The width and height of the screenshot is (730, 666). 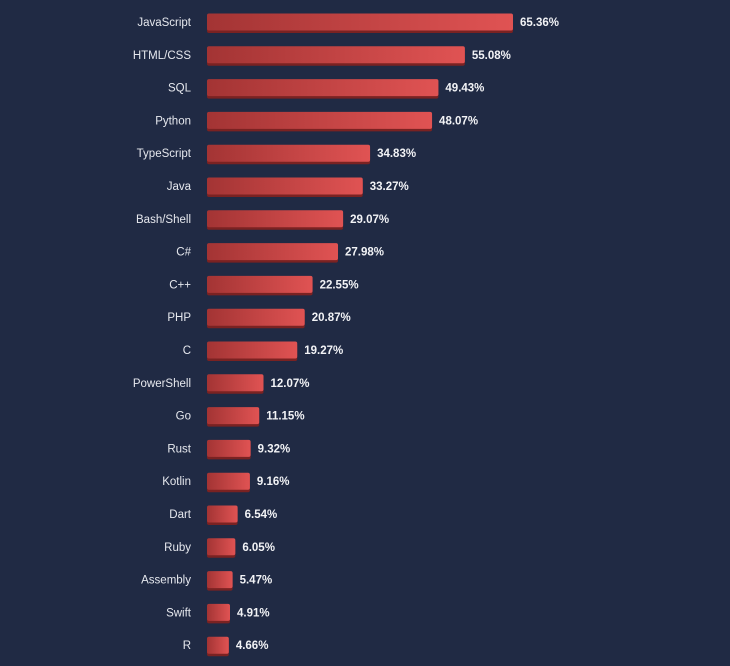 I want to click on value-label: 9.16%, so click(x=273, y=482).